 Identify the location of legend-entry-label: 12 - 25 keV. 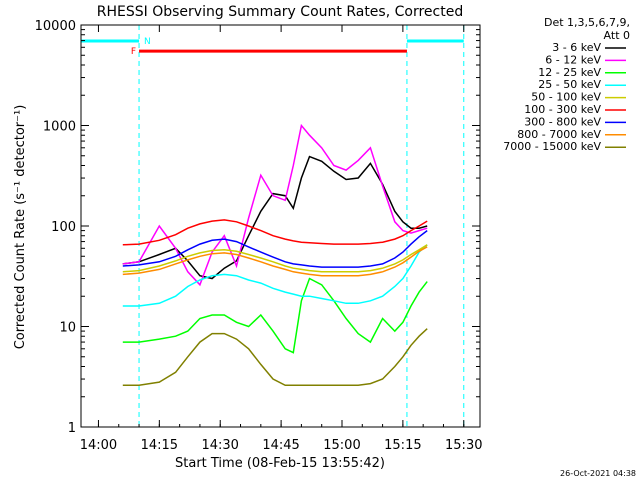
(569, 72).